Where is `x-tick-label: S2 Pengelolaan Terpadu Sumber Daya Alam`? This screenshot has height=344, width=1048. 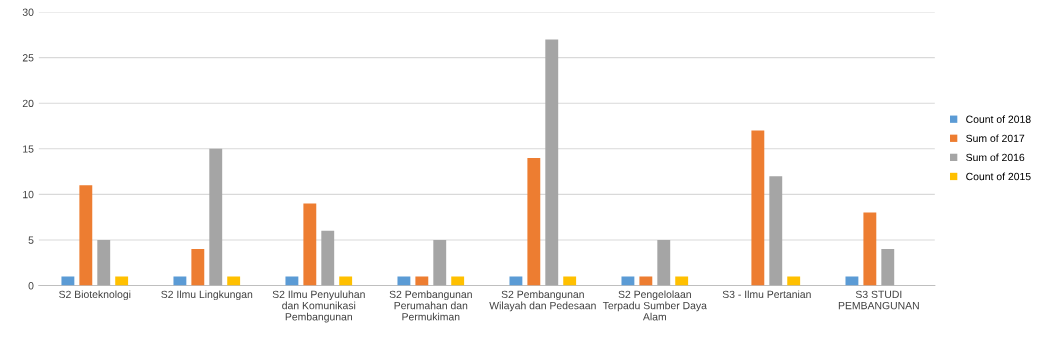
x-tick-label: S2 Pengelolaan Terpadu Sumber Daya Alam is located at coordinates (654, 305).